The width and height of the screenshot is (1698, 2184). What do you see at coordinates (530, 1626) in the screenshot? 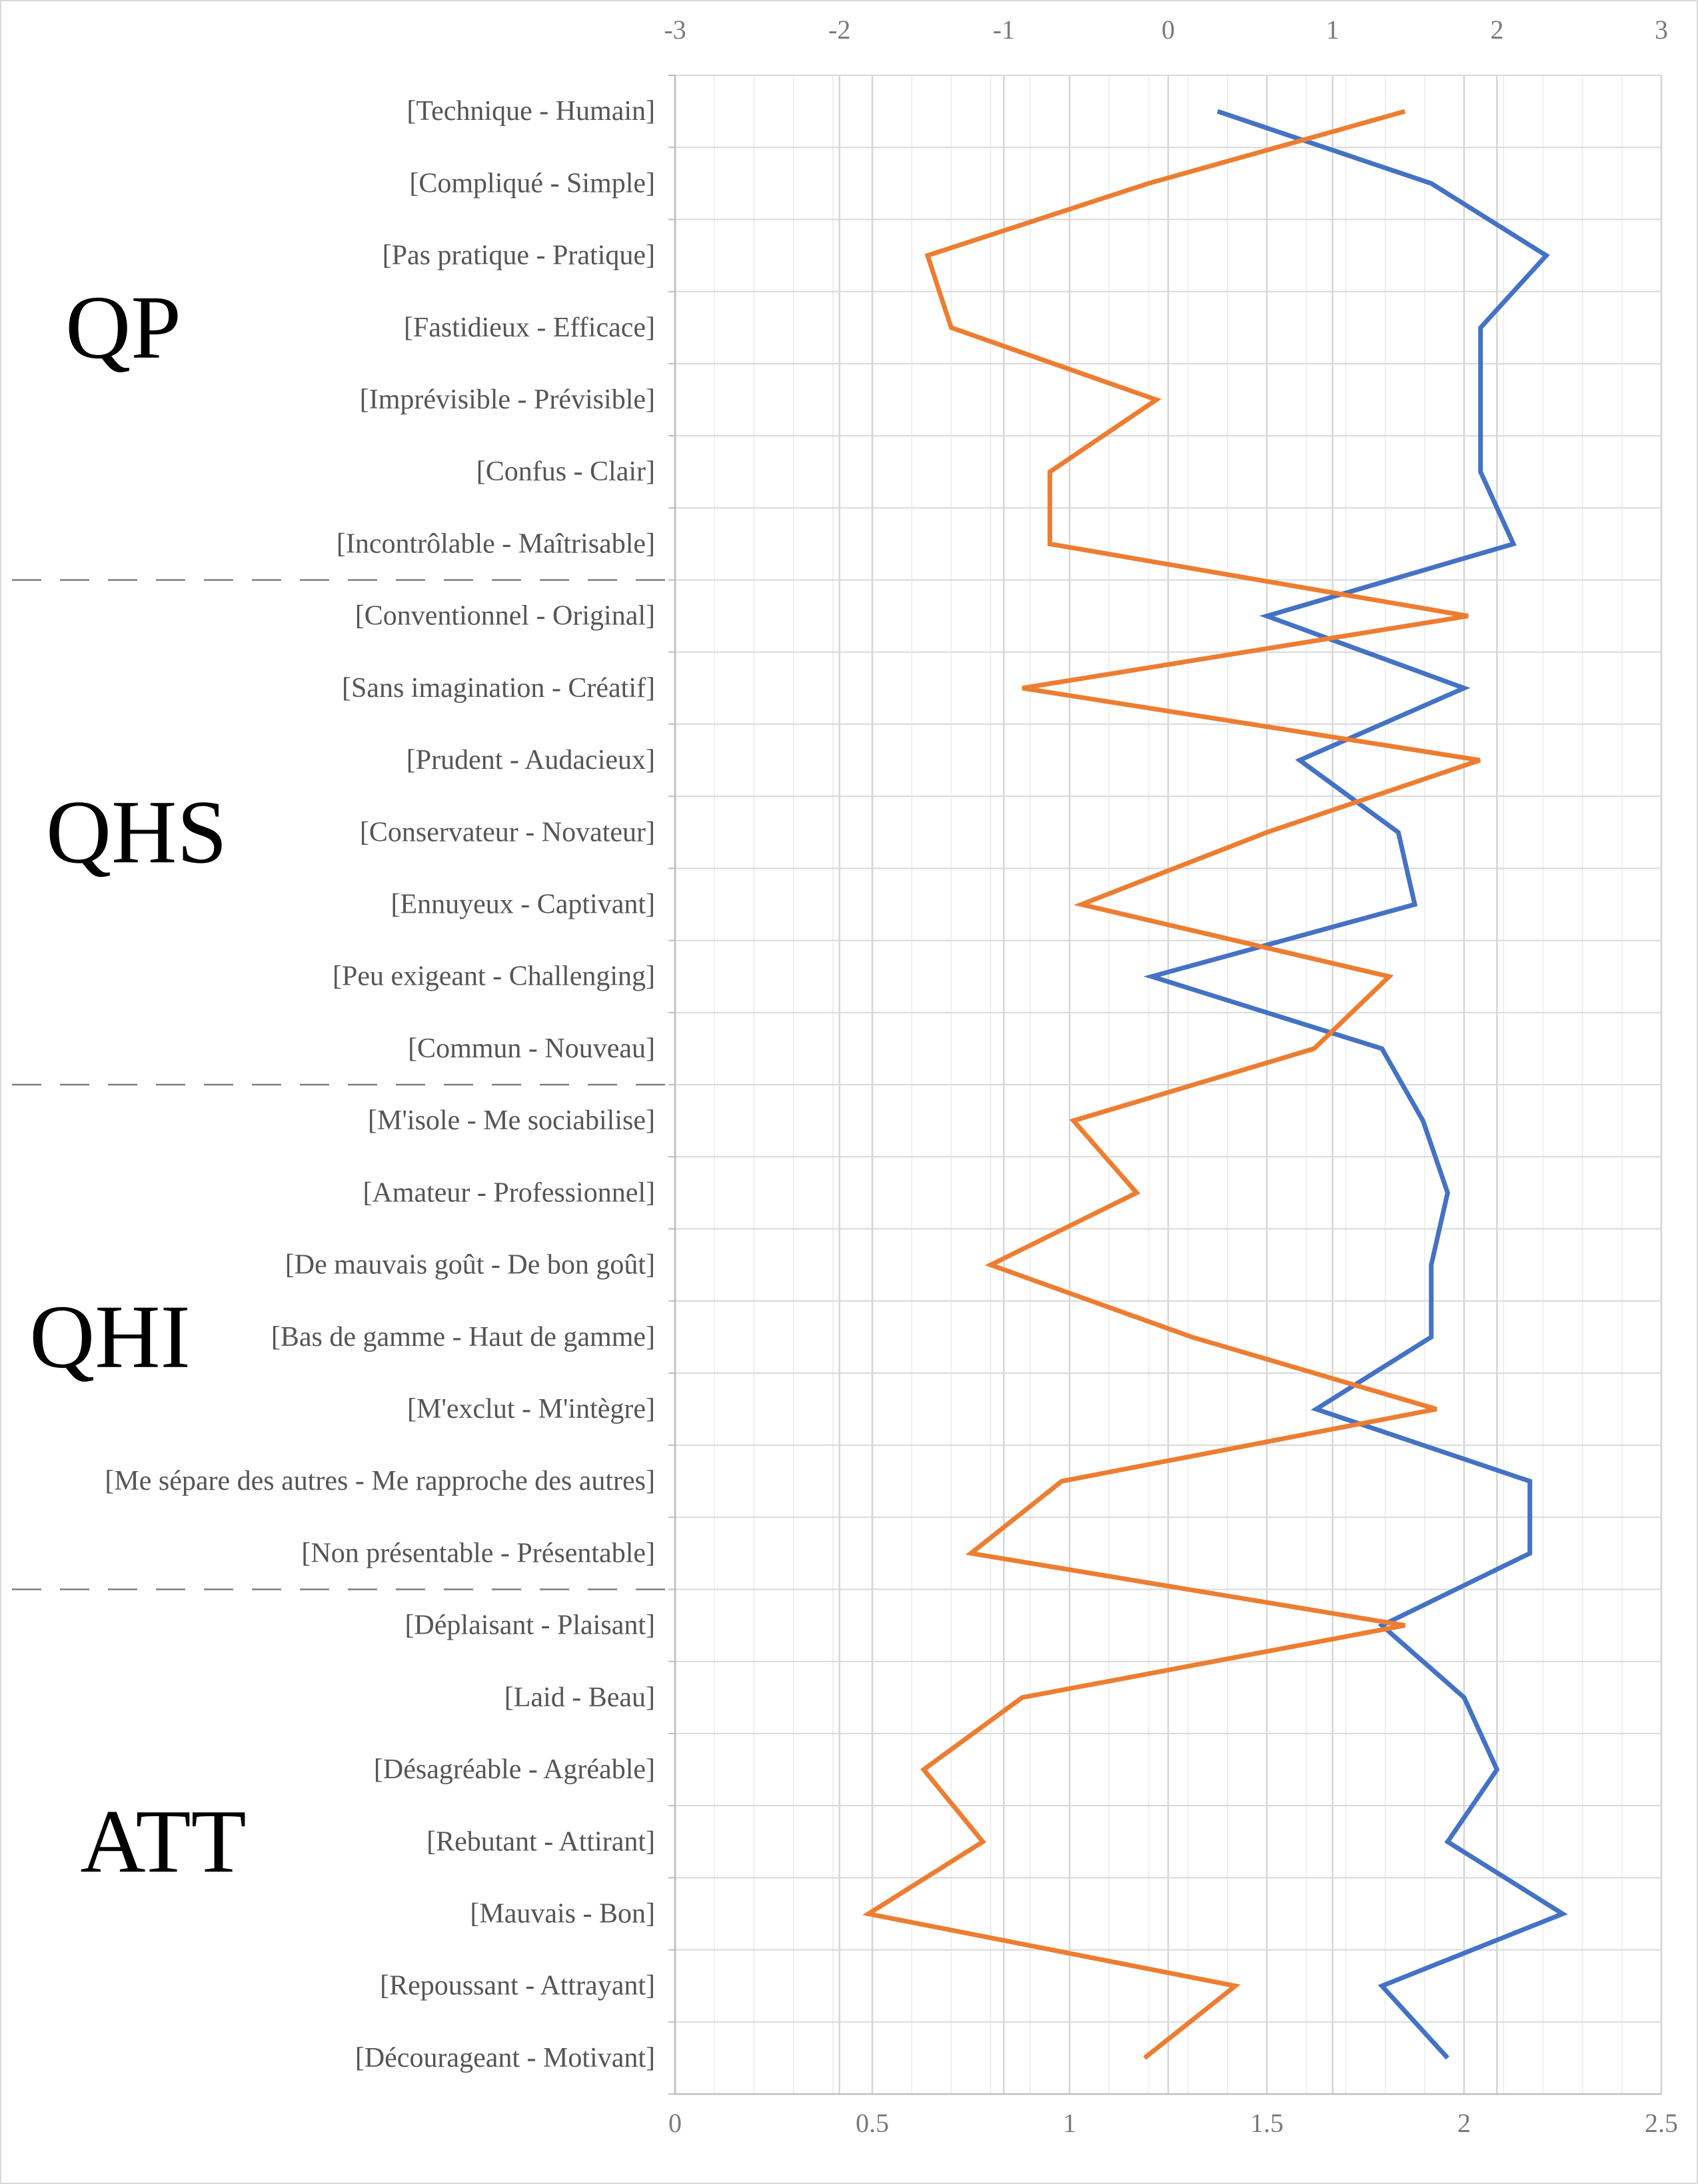
I see `category-label: [Déplaisant - Plaisant]` at bounding box center [530, 1626].